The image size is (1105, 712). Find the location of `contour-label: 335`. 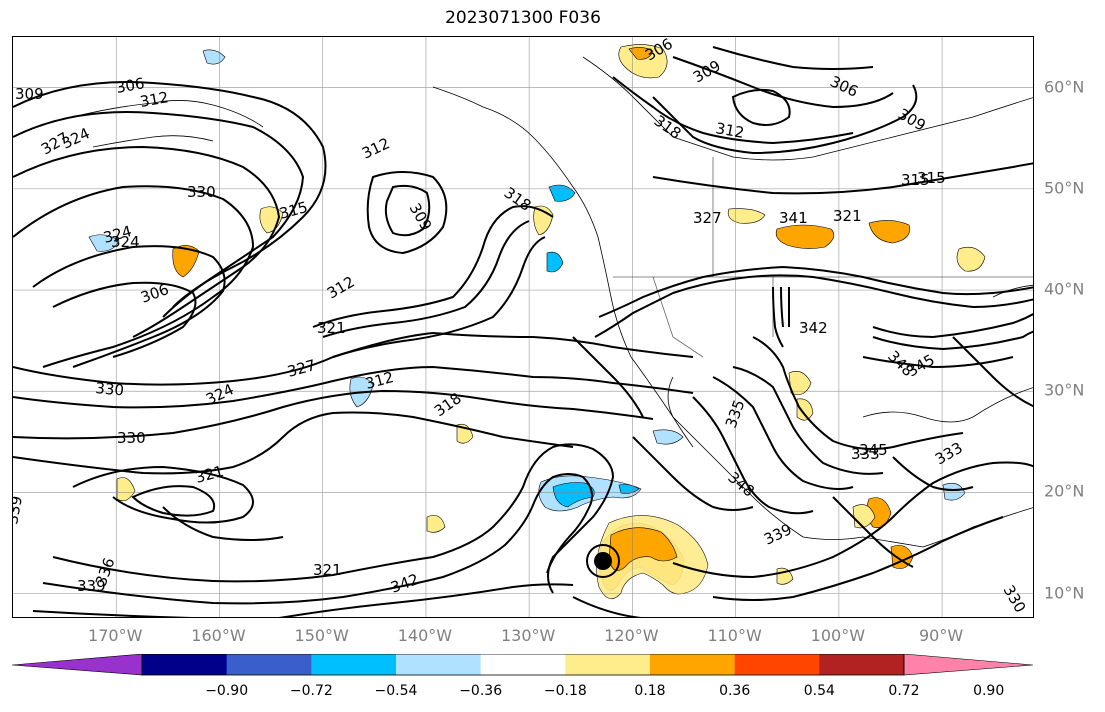

contour-label: 335 is located at coordinates (735, 413).